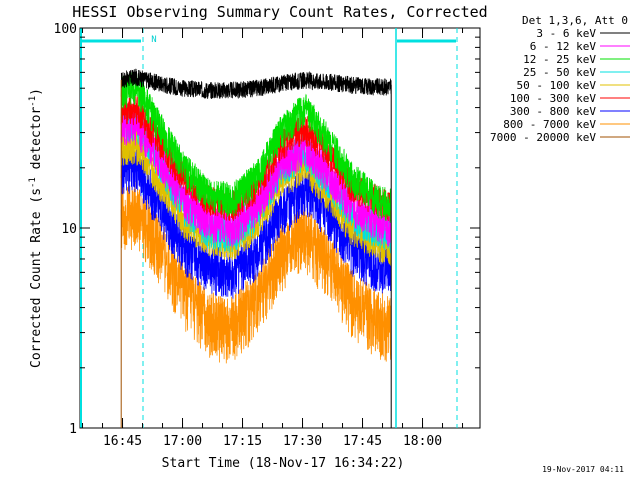  Describe the element at coordinates (583, 469) in the screenshot. I see `timestamp: 19-Nov-2017 04:11` at that location.